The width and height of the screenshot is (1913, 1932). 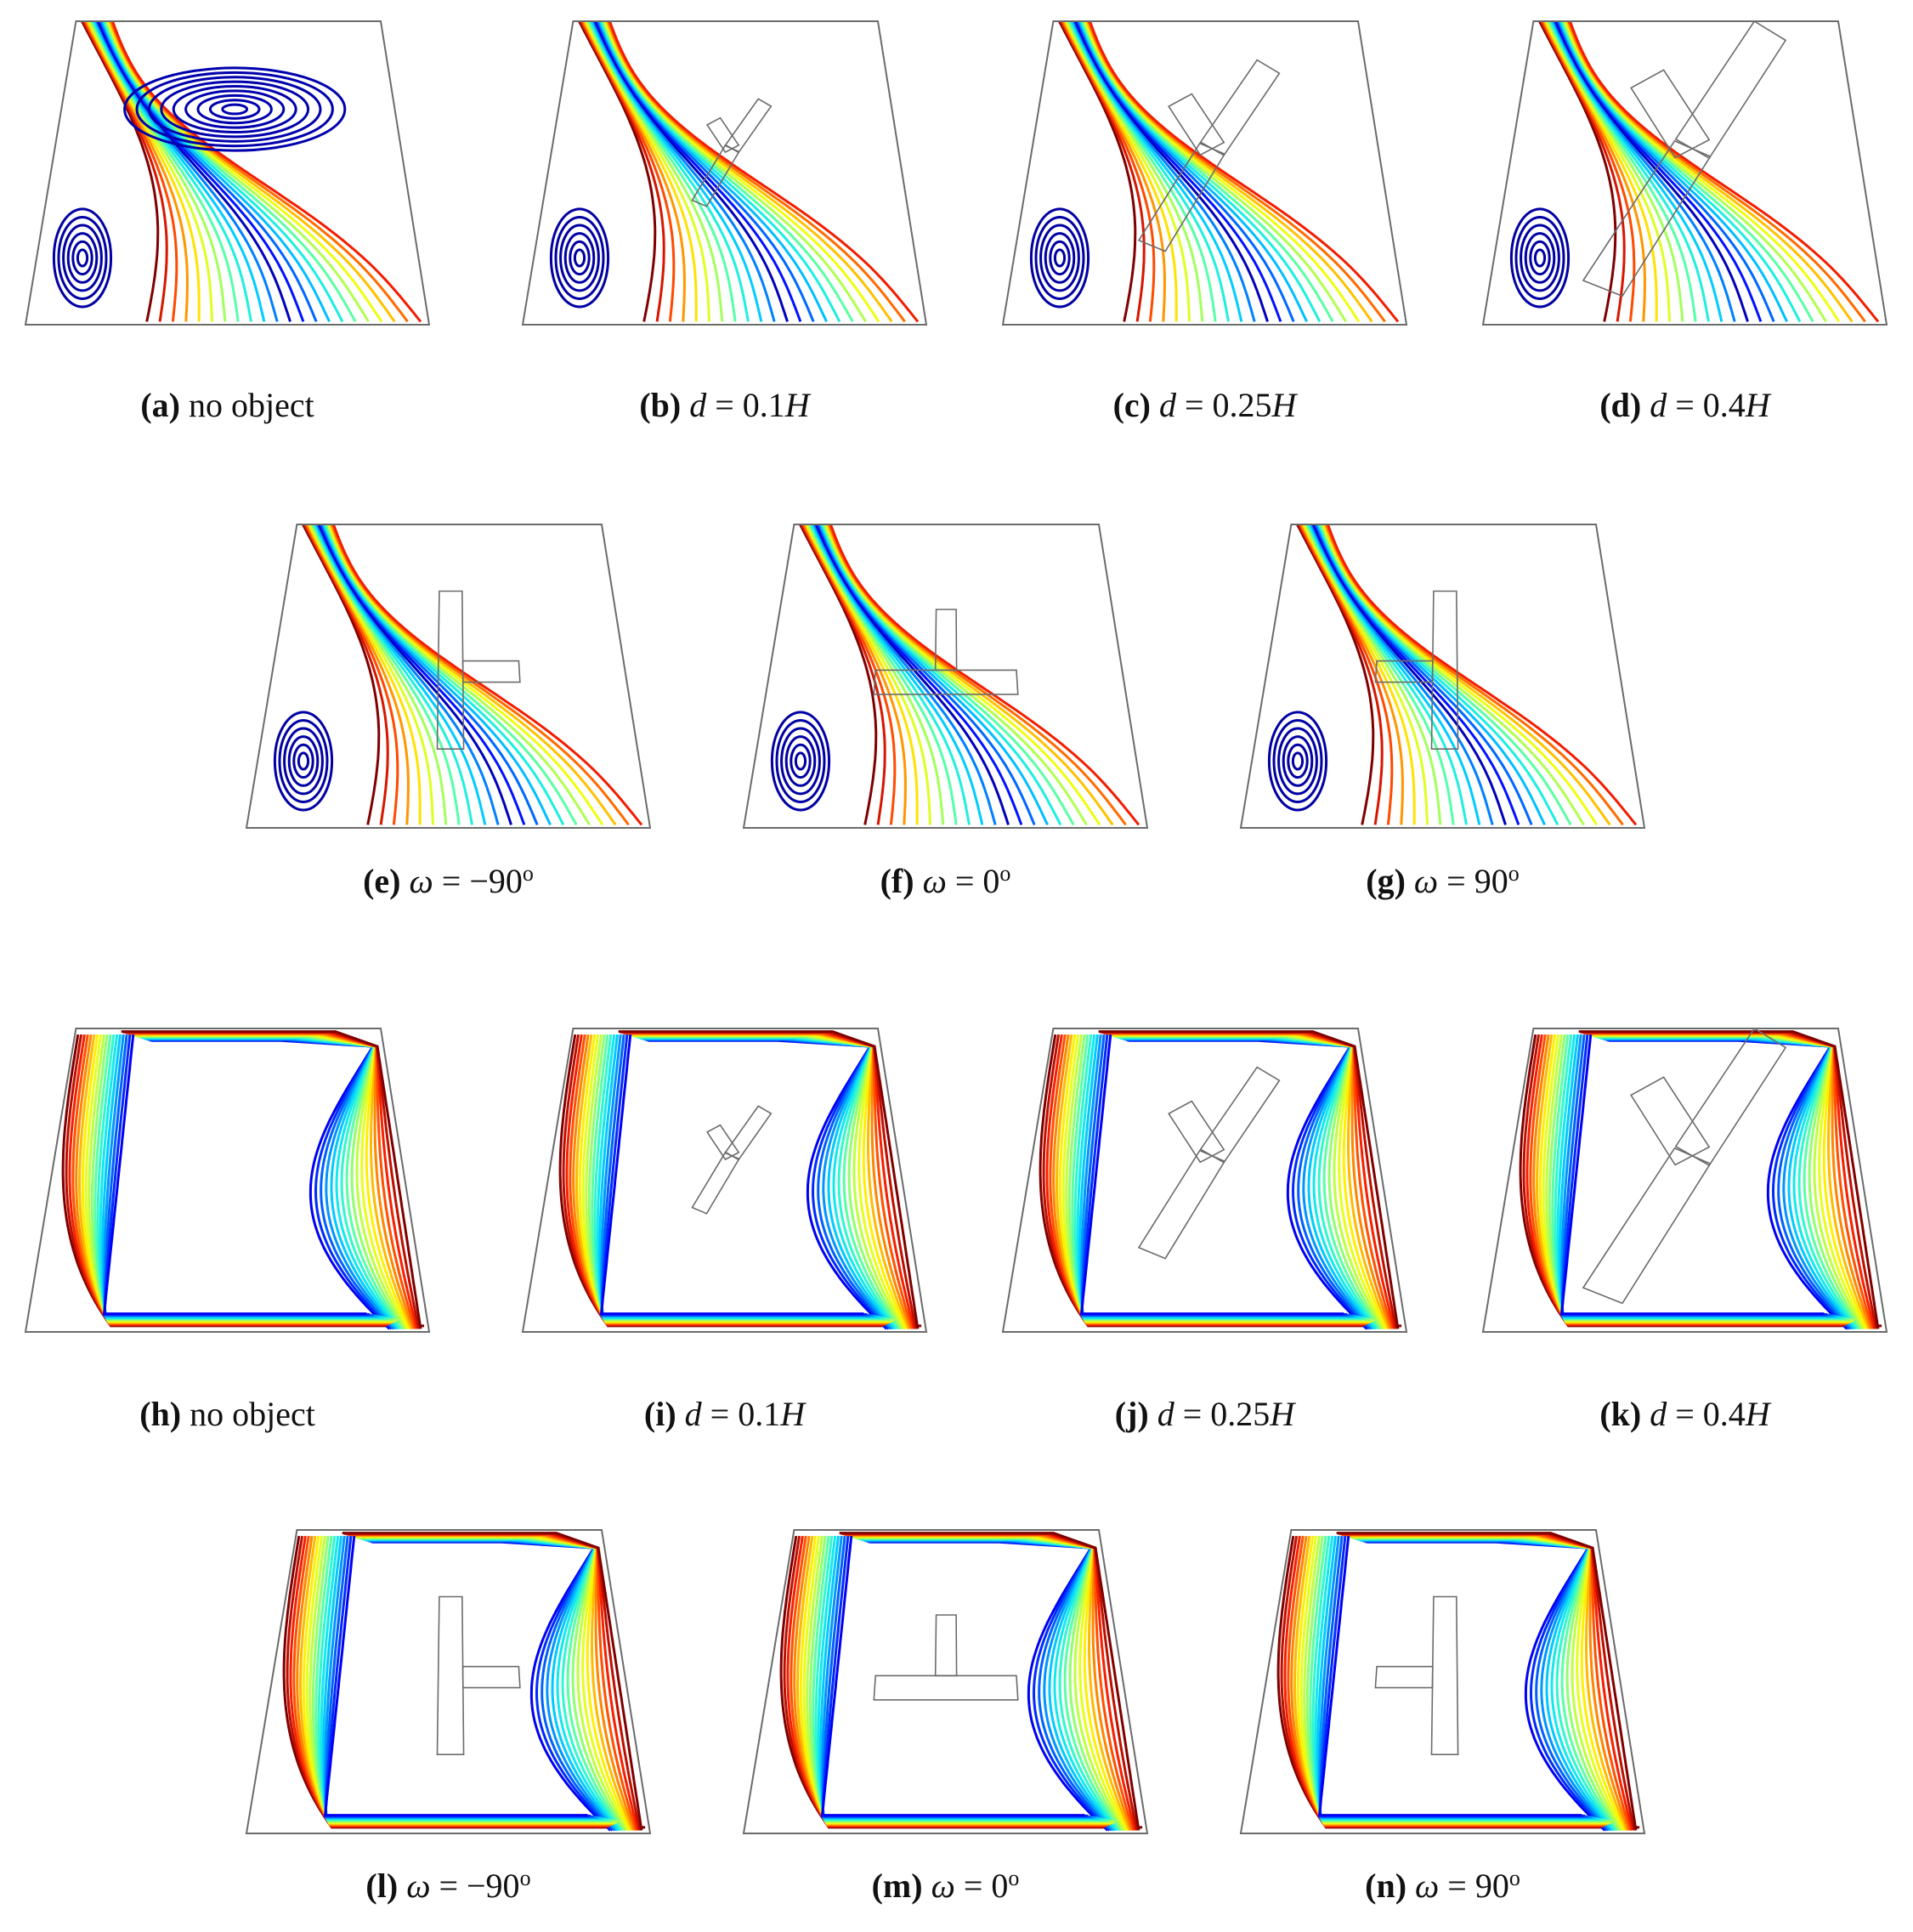 I want to click on caption-d: (d) d = 0.4H, so click(x=1685, y=405).